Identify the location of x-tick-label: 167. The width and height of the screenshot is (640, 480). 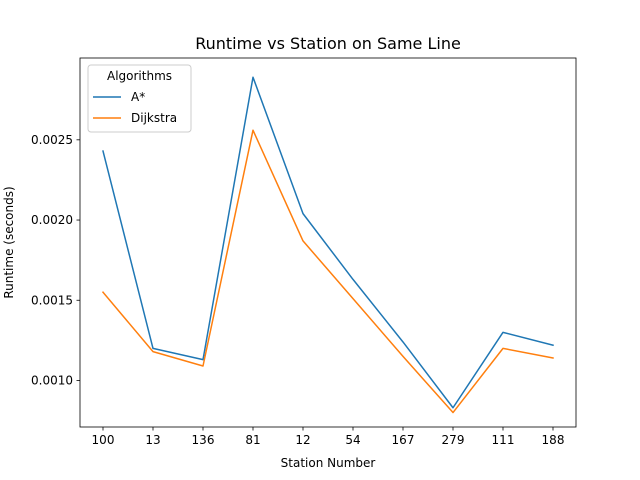
(403, 440).